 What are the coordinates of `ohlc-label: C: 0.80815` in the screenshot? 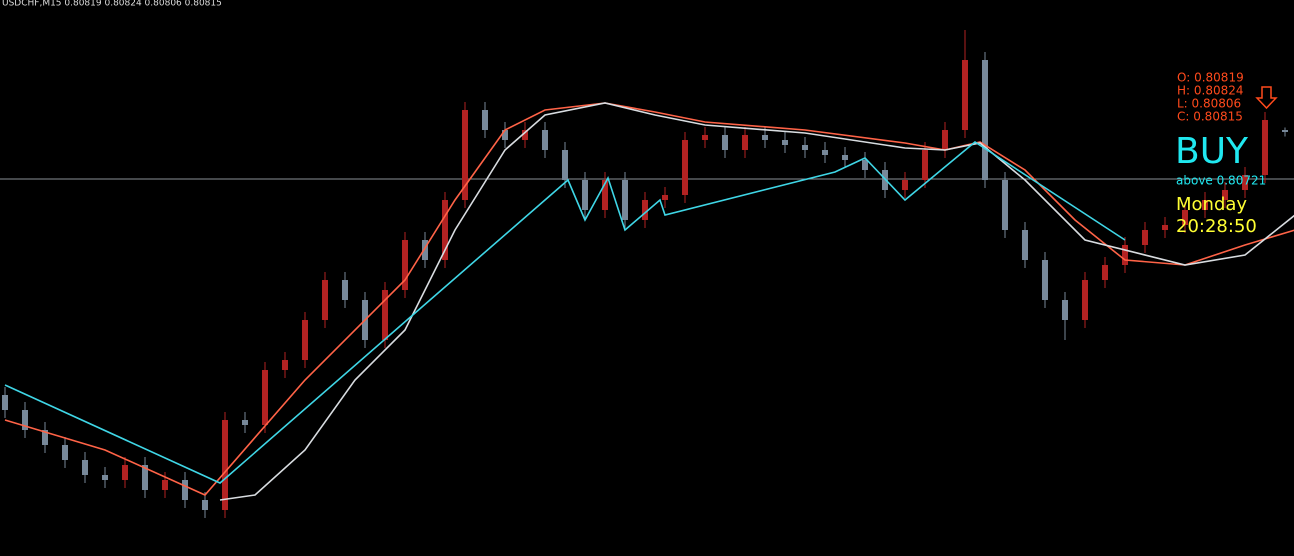 It's located at (1210, 117).